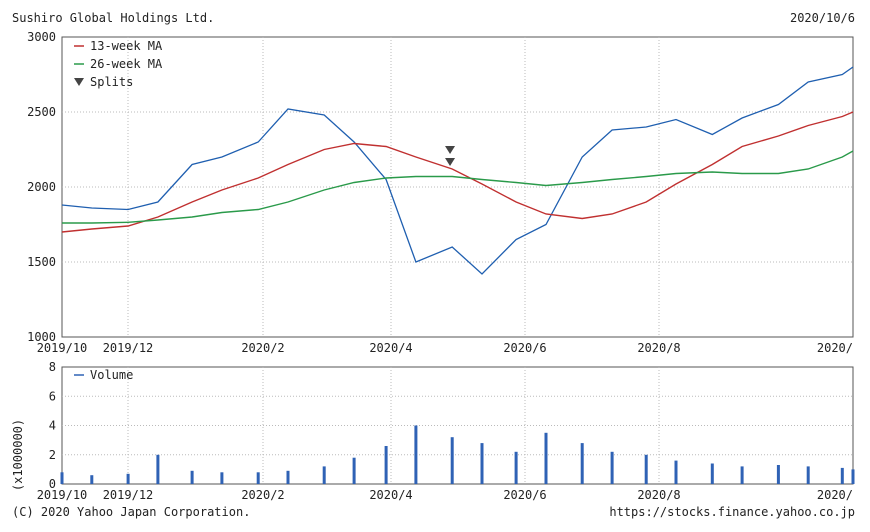  Describe the element at coordinates (52, 455) in the screenshot. I see `volume-y-tick-label: 2` at that location.